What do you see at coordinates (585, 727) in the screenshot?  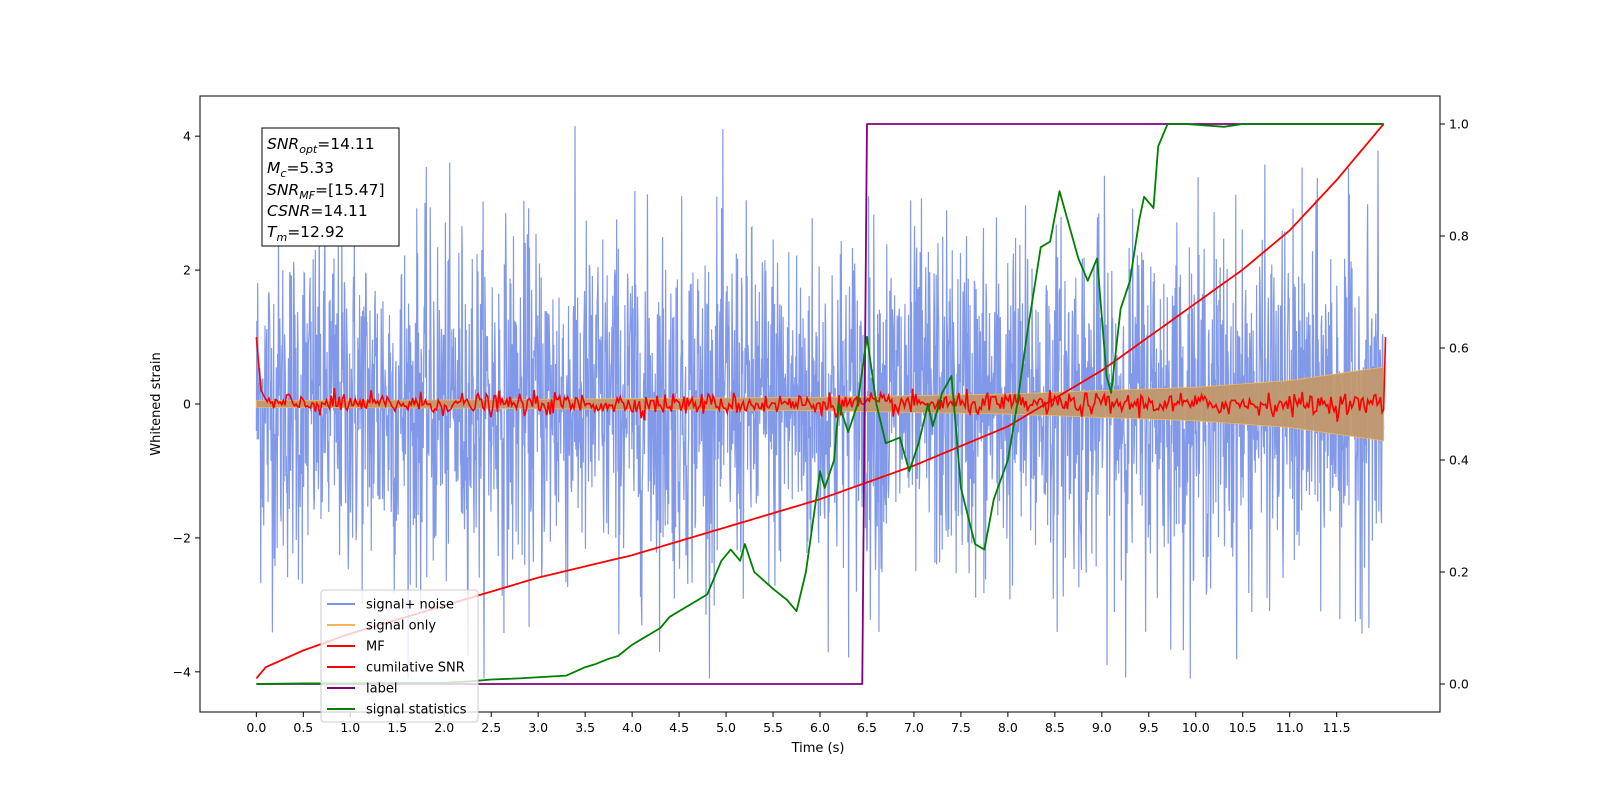 I see `x-tick-label: 3.5` at bounding box center [585, 727].